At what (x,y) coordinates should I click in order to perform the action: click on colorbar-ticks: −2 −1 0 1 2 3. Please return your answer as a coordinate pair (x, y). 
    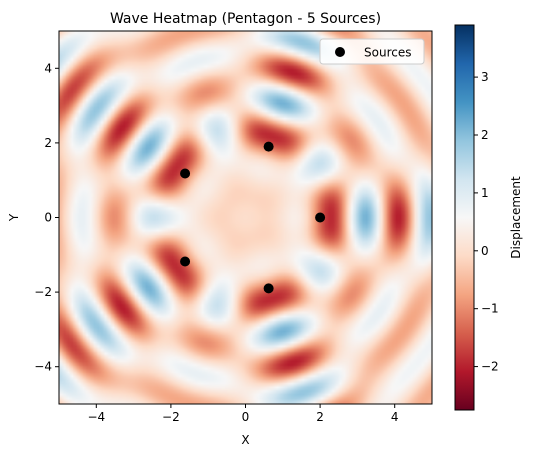
    Looking at the image, I should click on (486, 222).